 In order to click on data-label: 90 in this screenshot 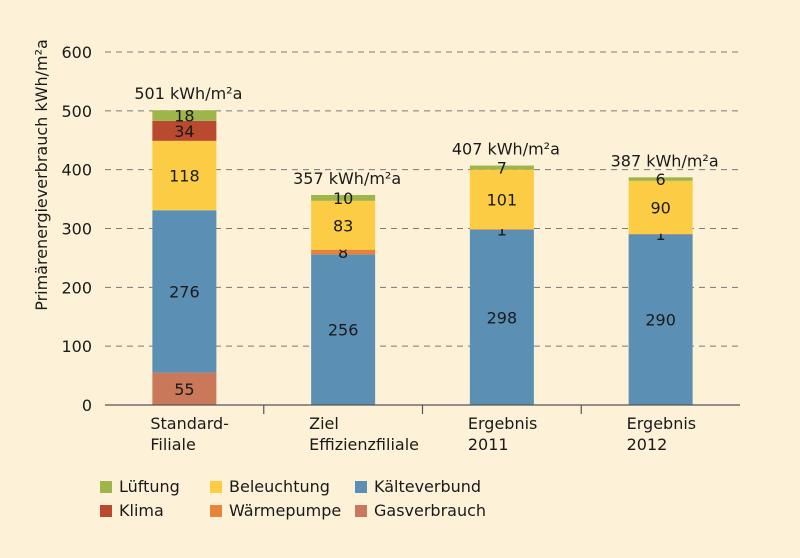, I will do `click(660, 207)`.